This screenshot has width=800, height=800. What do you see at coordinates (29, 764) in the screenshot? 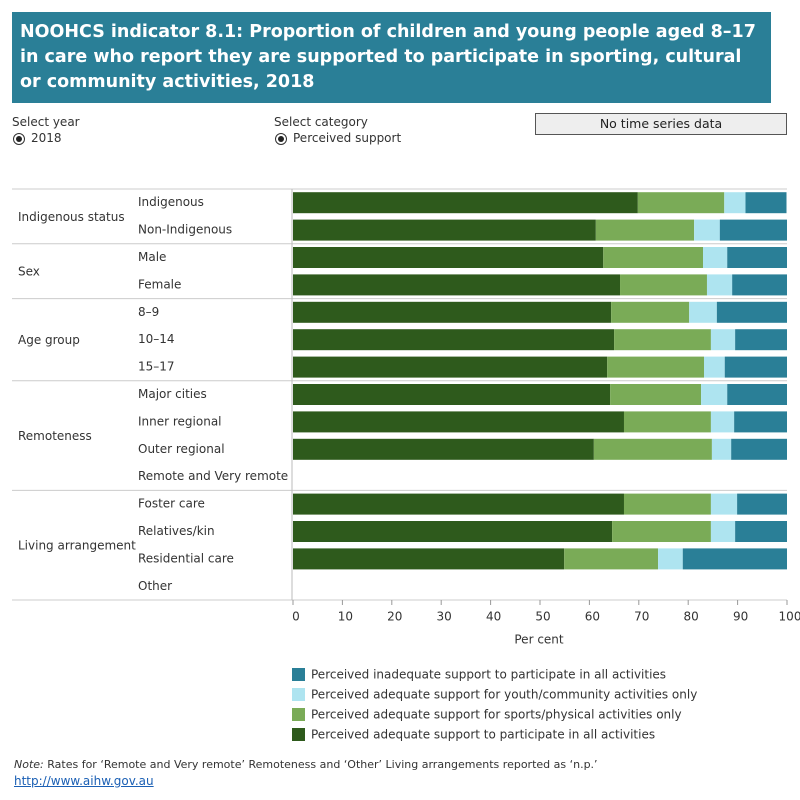
I see `note-label: Note:` at bounding box center [29, 764].